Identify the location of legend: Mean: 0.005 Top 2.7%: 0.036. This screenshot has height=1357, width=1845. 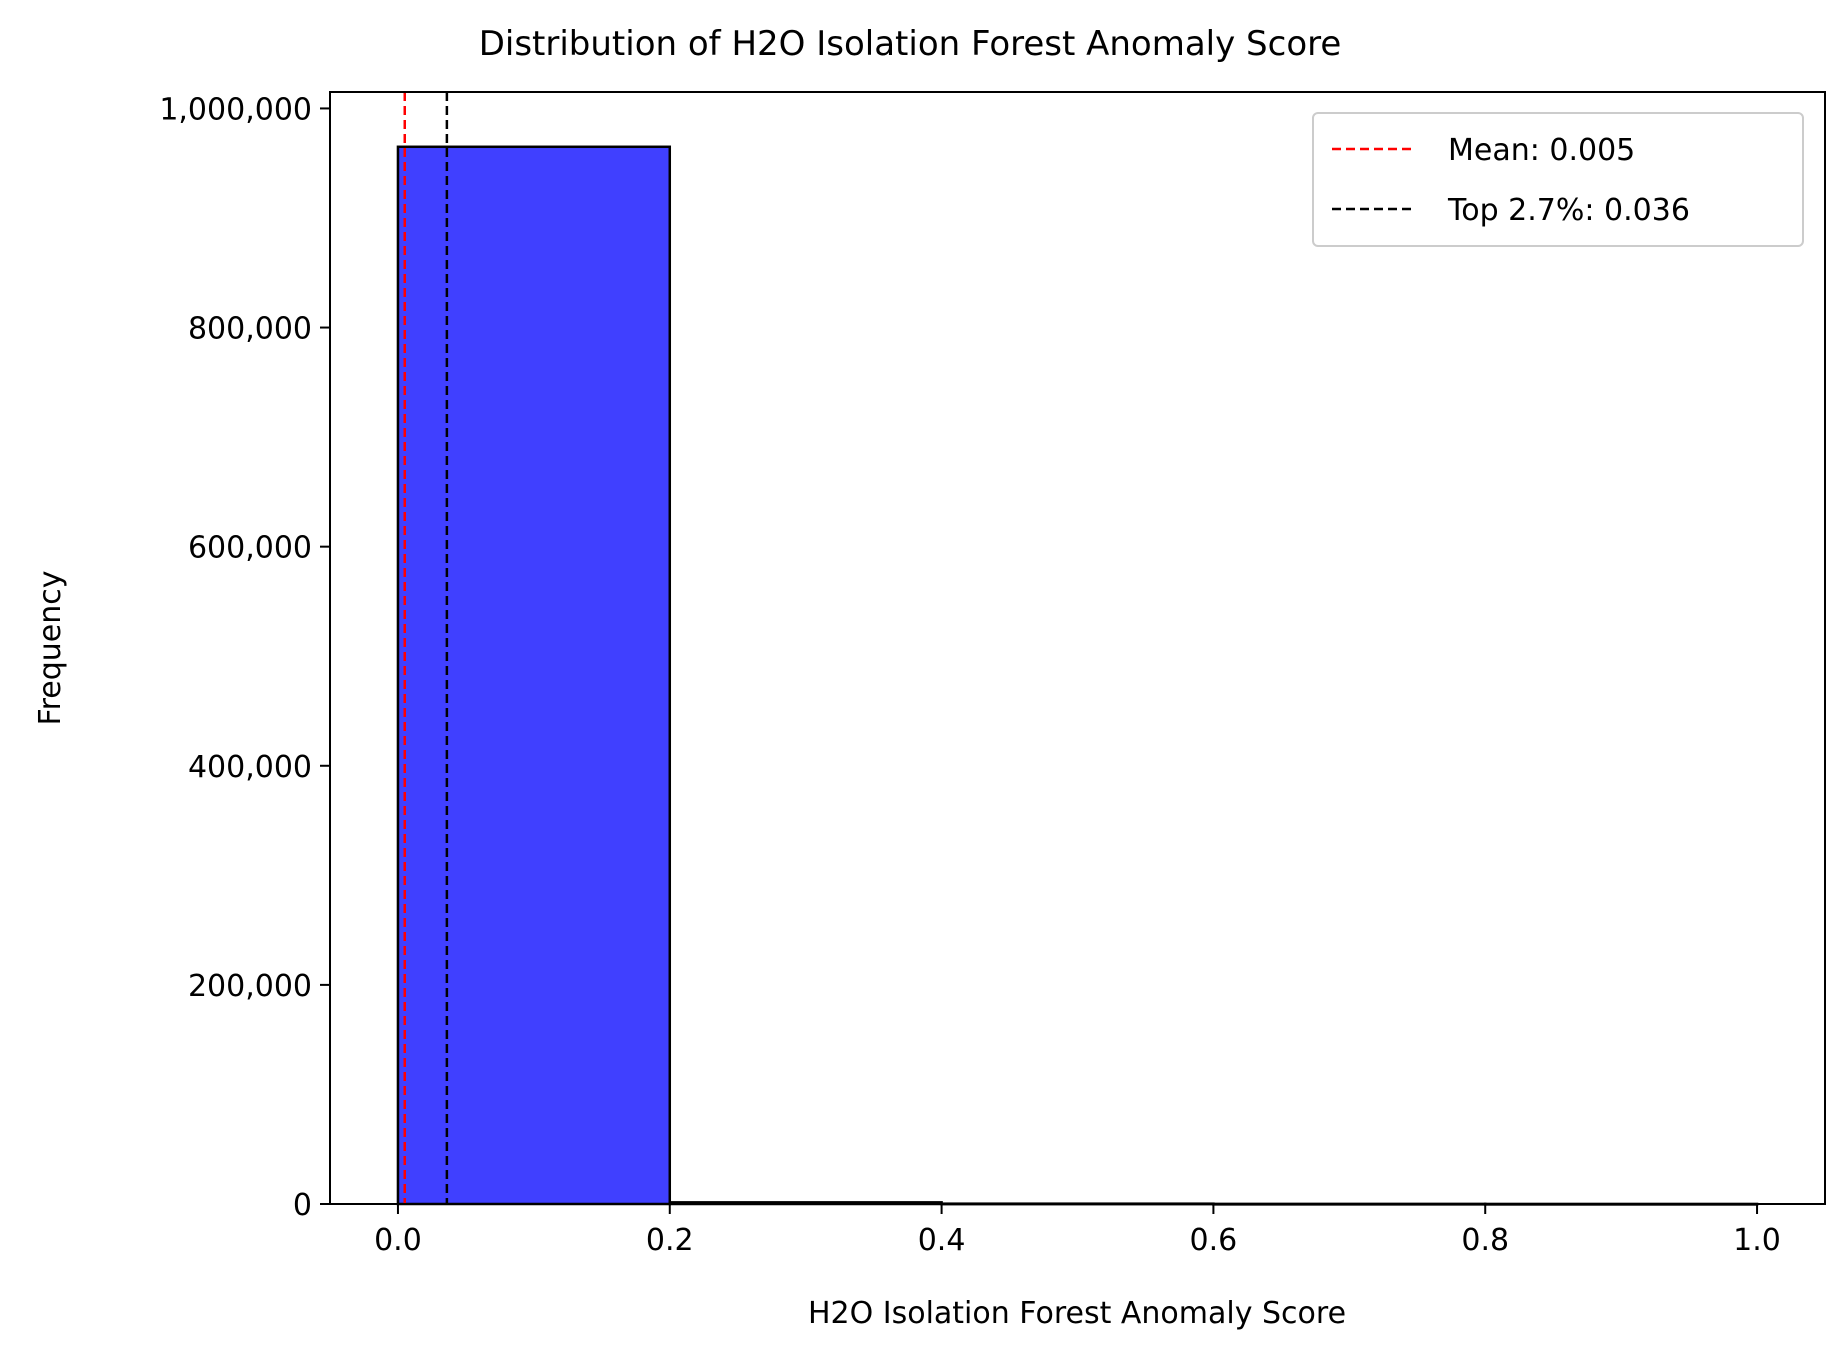
(1558, 179).